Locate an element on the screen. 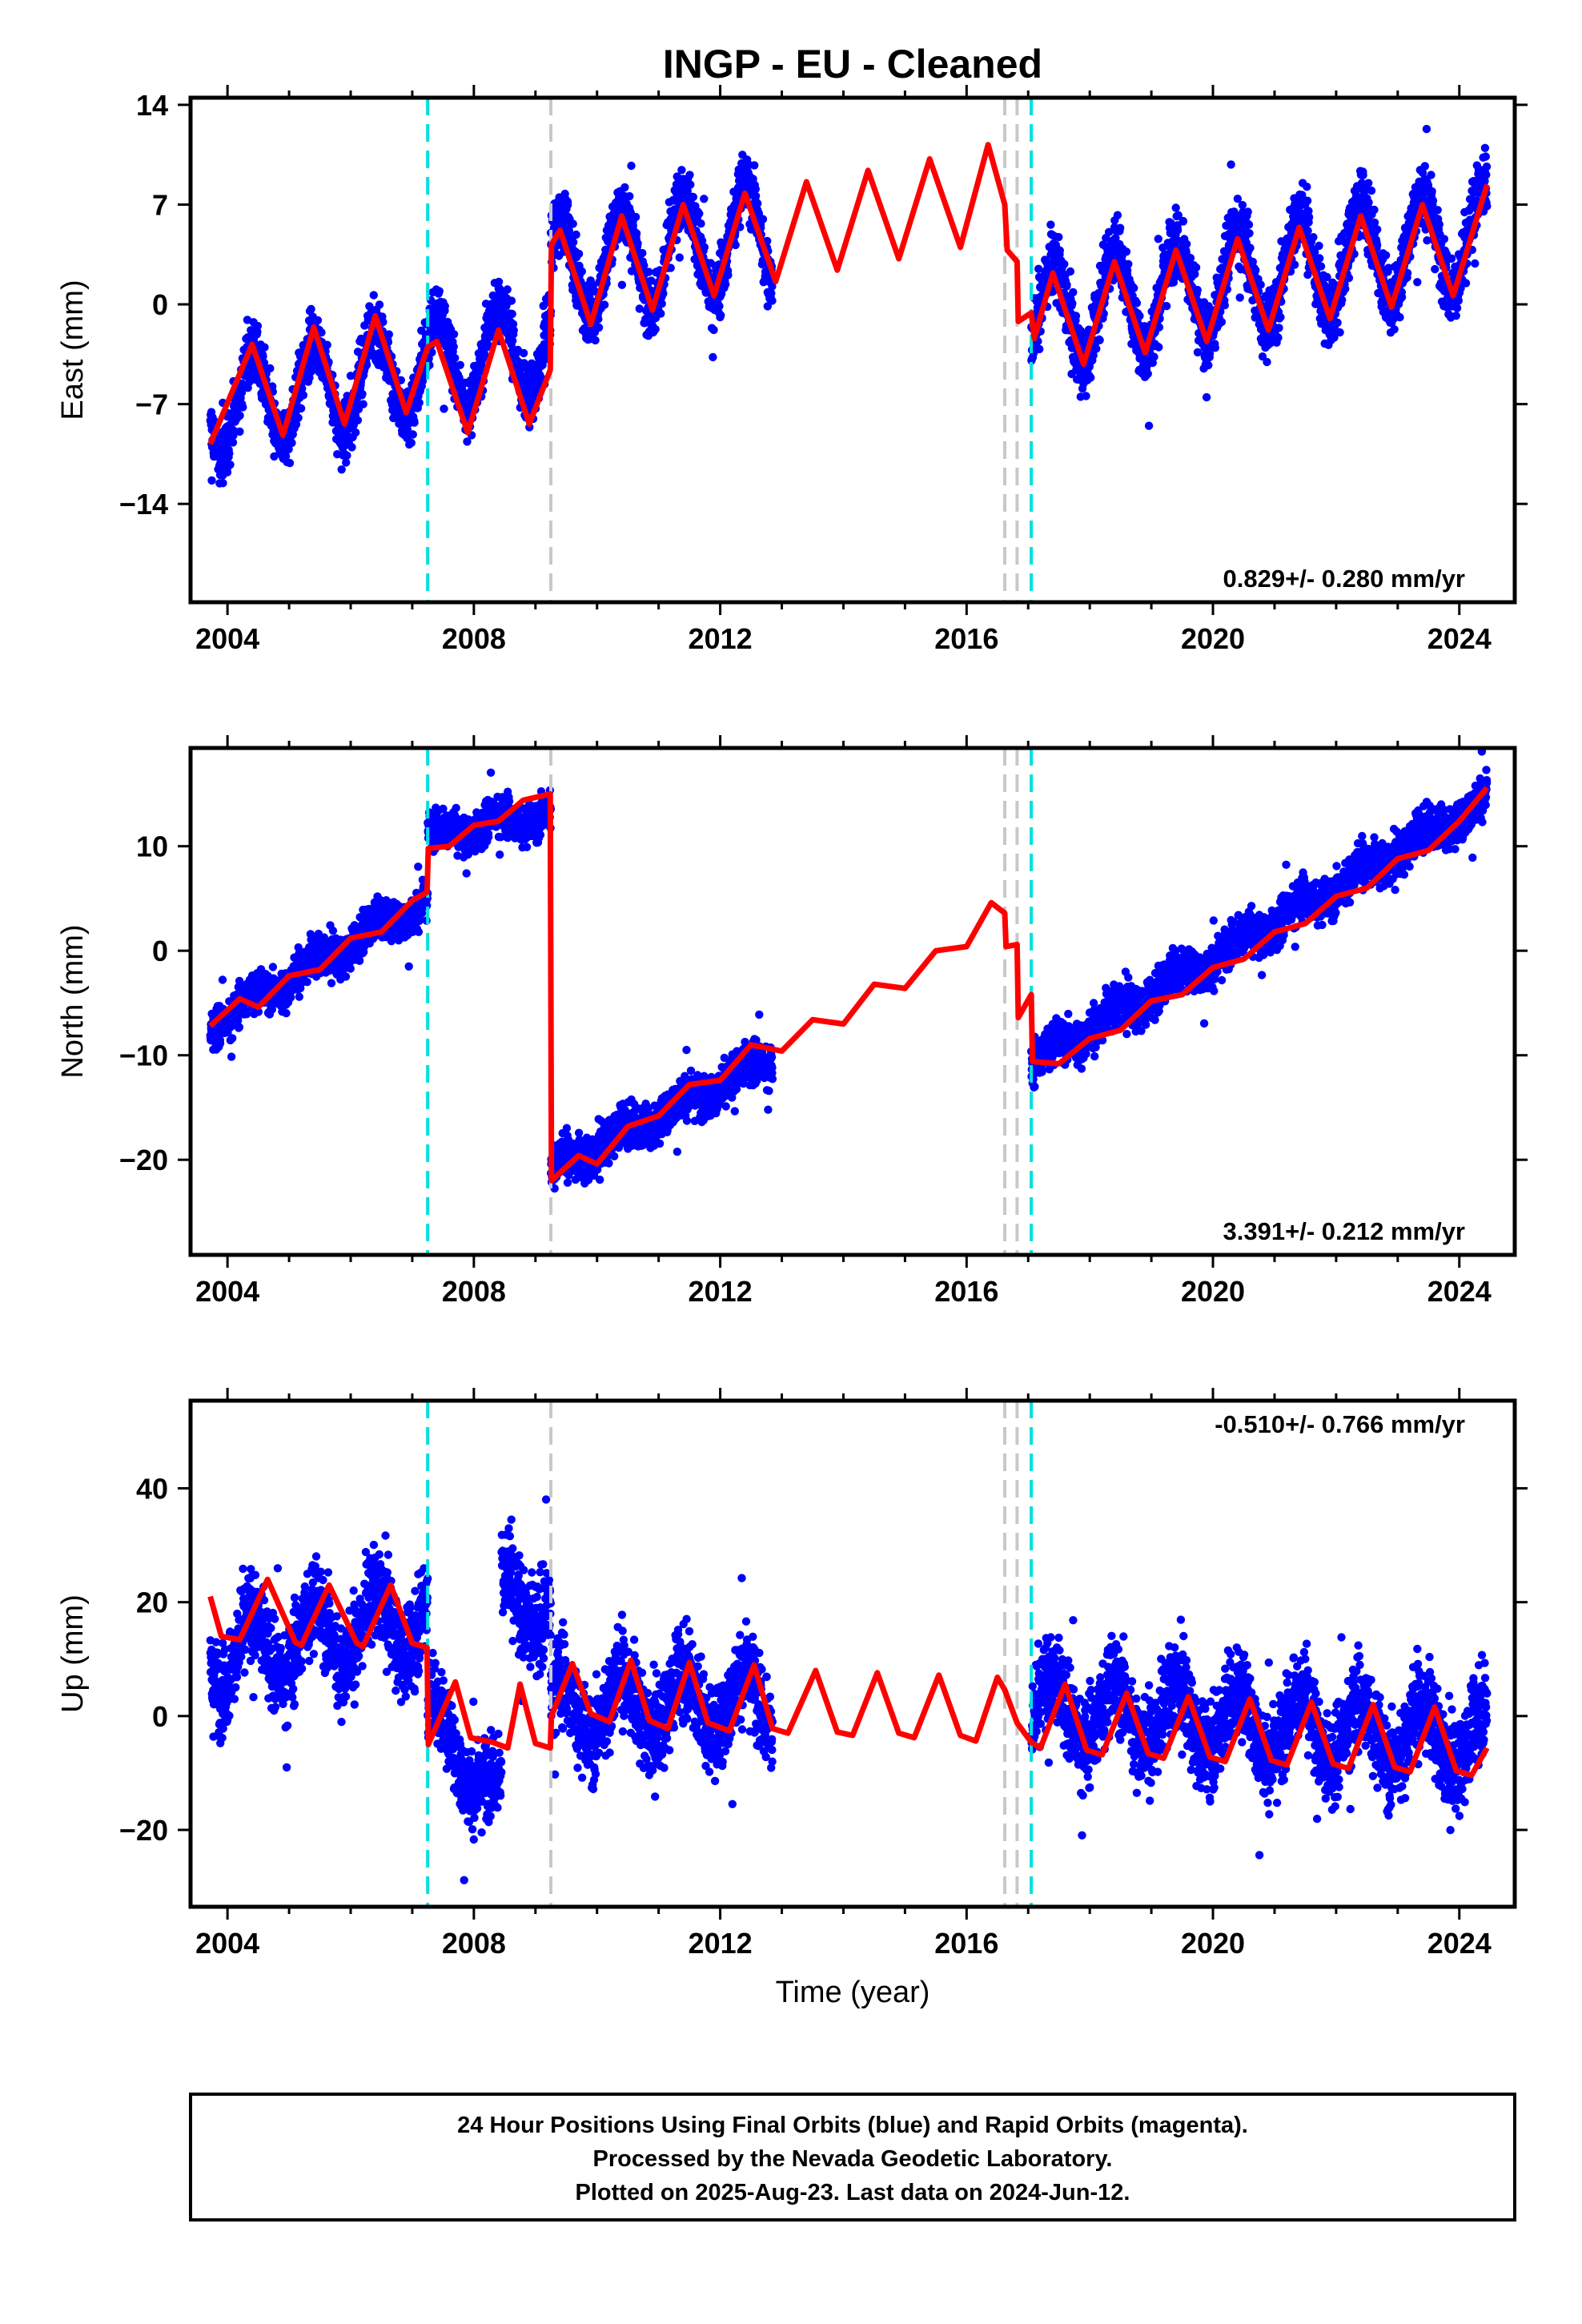 The image size is (1582, 2324). east-data-points is located at coordinates (849, 306).